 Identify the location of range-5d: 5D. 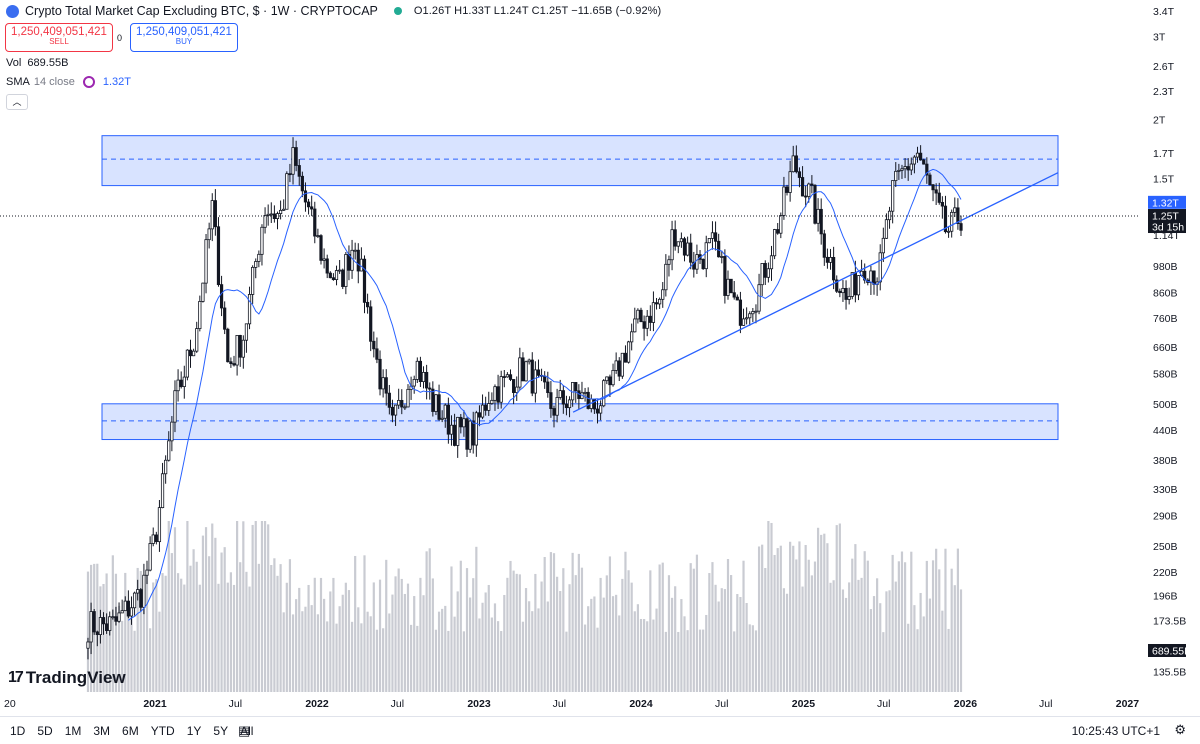
(45, 731).